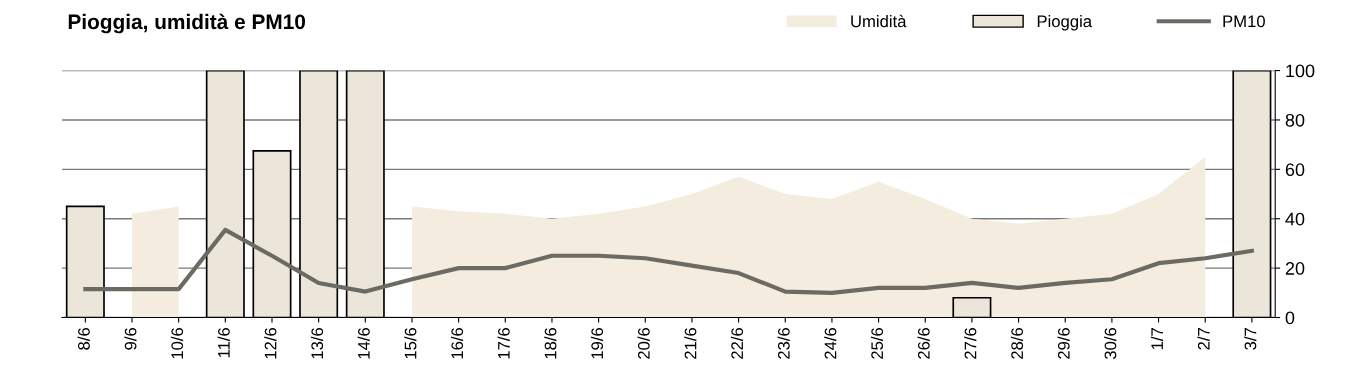 This screenshot has height=392, width=1348. Describe the element at coordinates (187, 23) in the screenshot. I see `chart-title: Pioggia, umidità e PM10` at that location.